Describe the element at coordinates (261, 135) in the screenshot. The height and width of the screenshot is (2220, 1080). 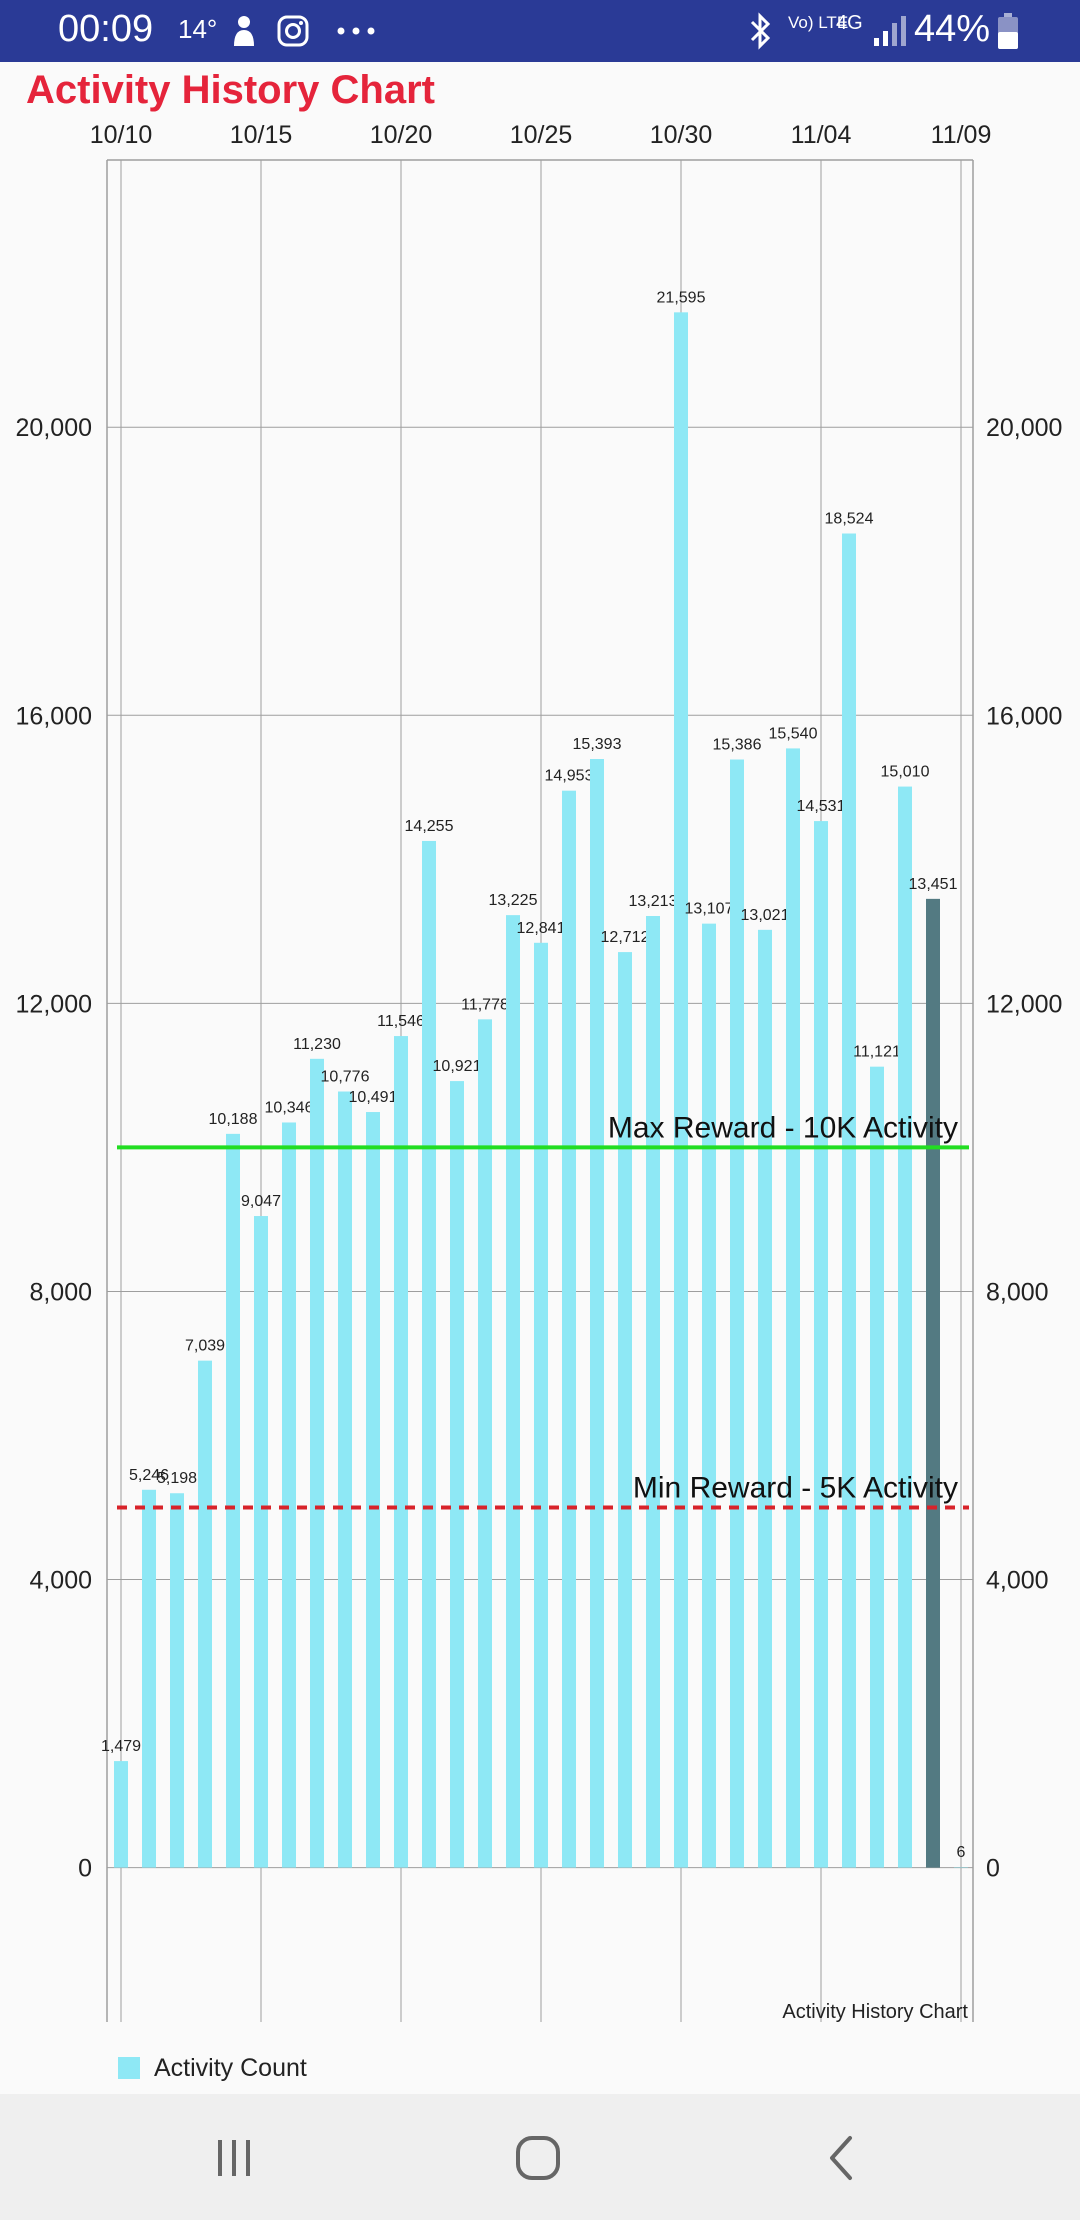
I see `x-tick-label: 10/15` at that location.